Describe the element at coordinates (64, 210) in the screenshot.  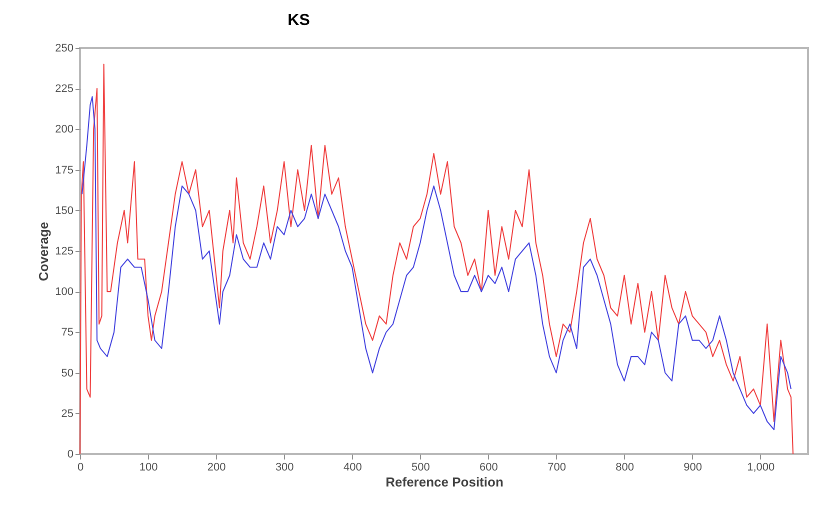
I see `y-tick-label: 150` at that location.